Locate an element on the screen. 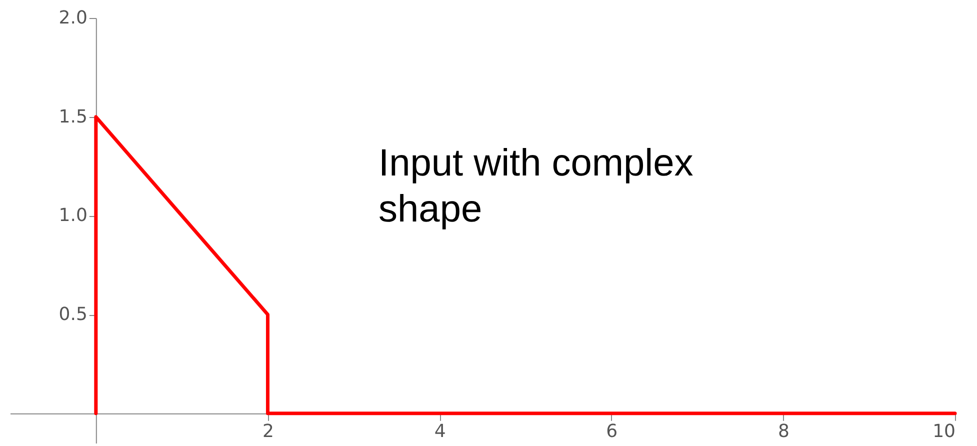 The width and height of the screenshot is (977, 446). annotation: Input with complex shape is located at coordinates (536, 186).